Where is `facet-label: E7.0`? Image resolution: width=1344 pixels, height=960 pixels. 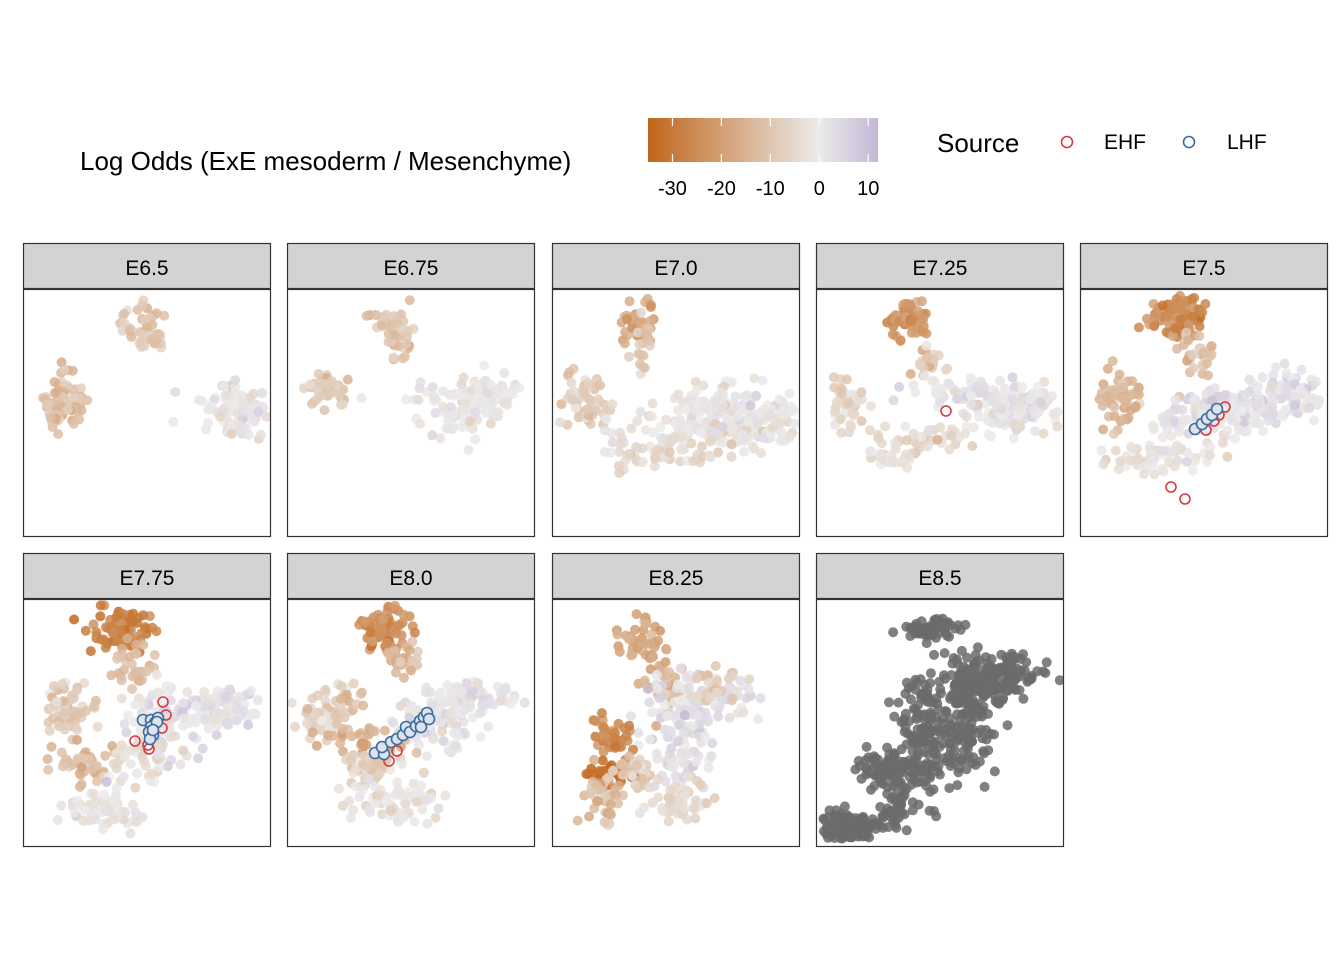
facet-label: E7.0 is located at coordinates (675, 268).